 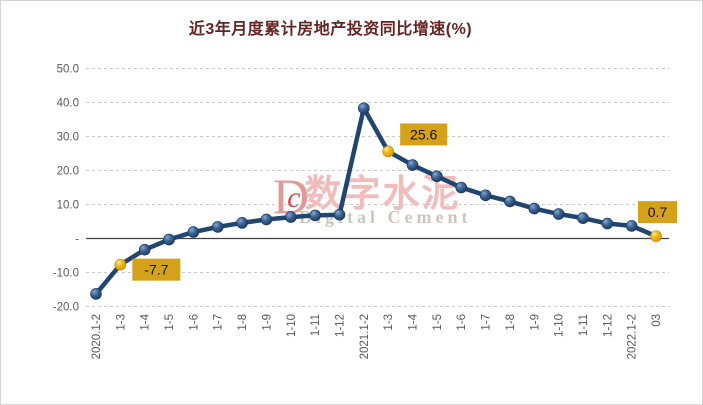 What do you see at coordinates (68, 70) in the screenshot?
I see `y-tick-label: 50.0` at bounding box center [68, 70].